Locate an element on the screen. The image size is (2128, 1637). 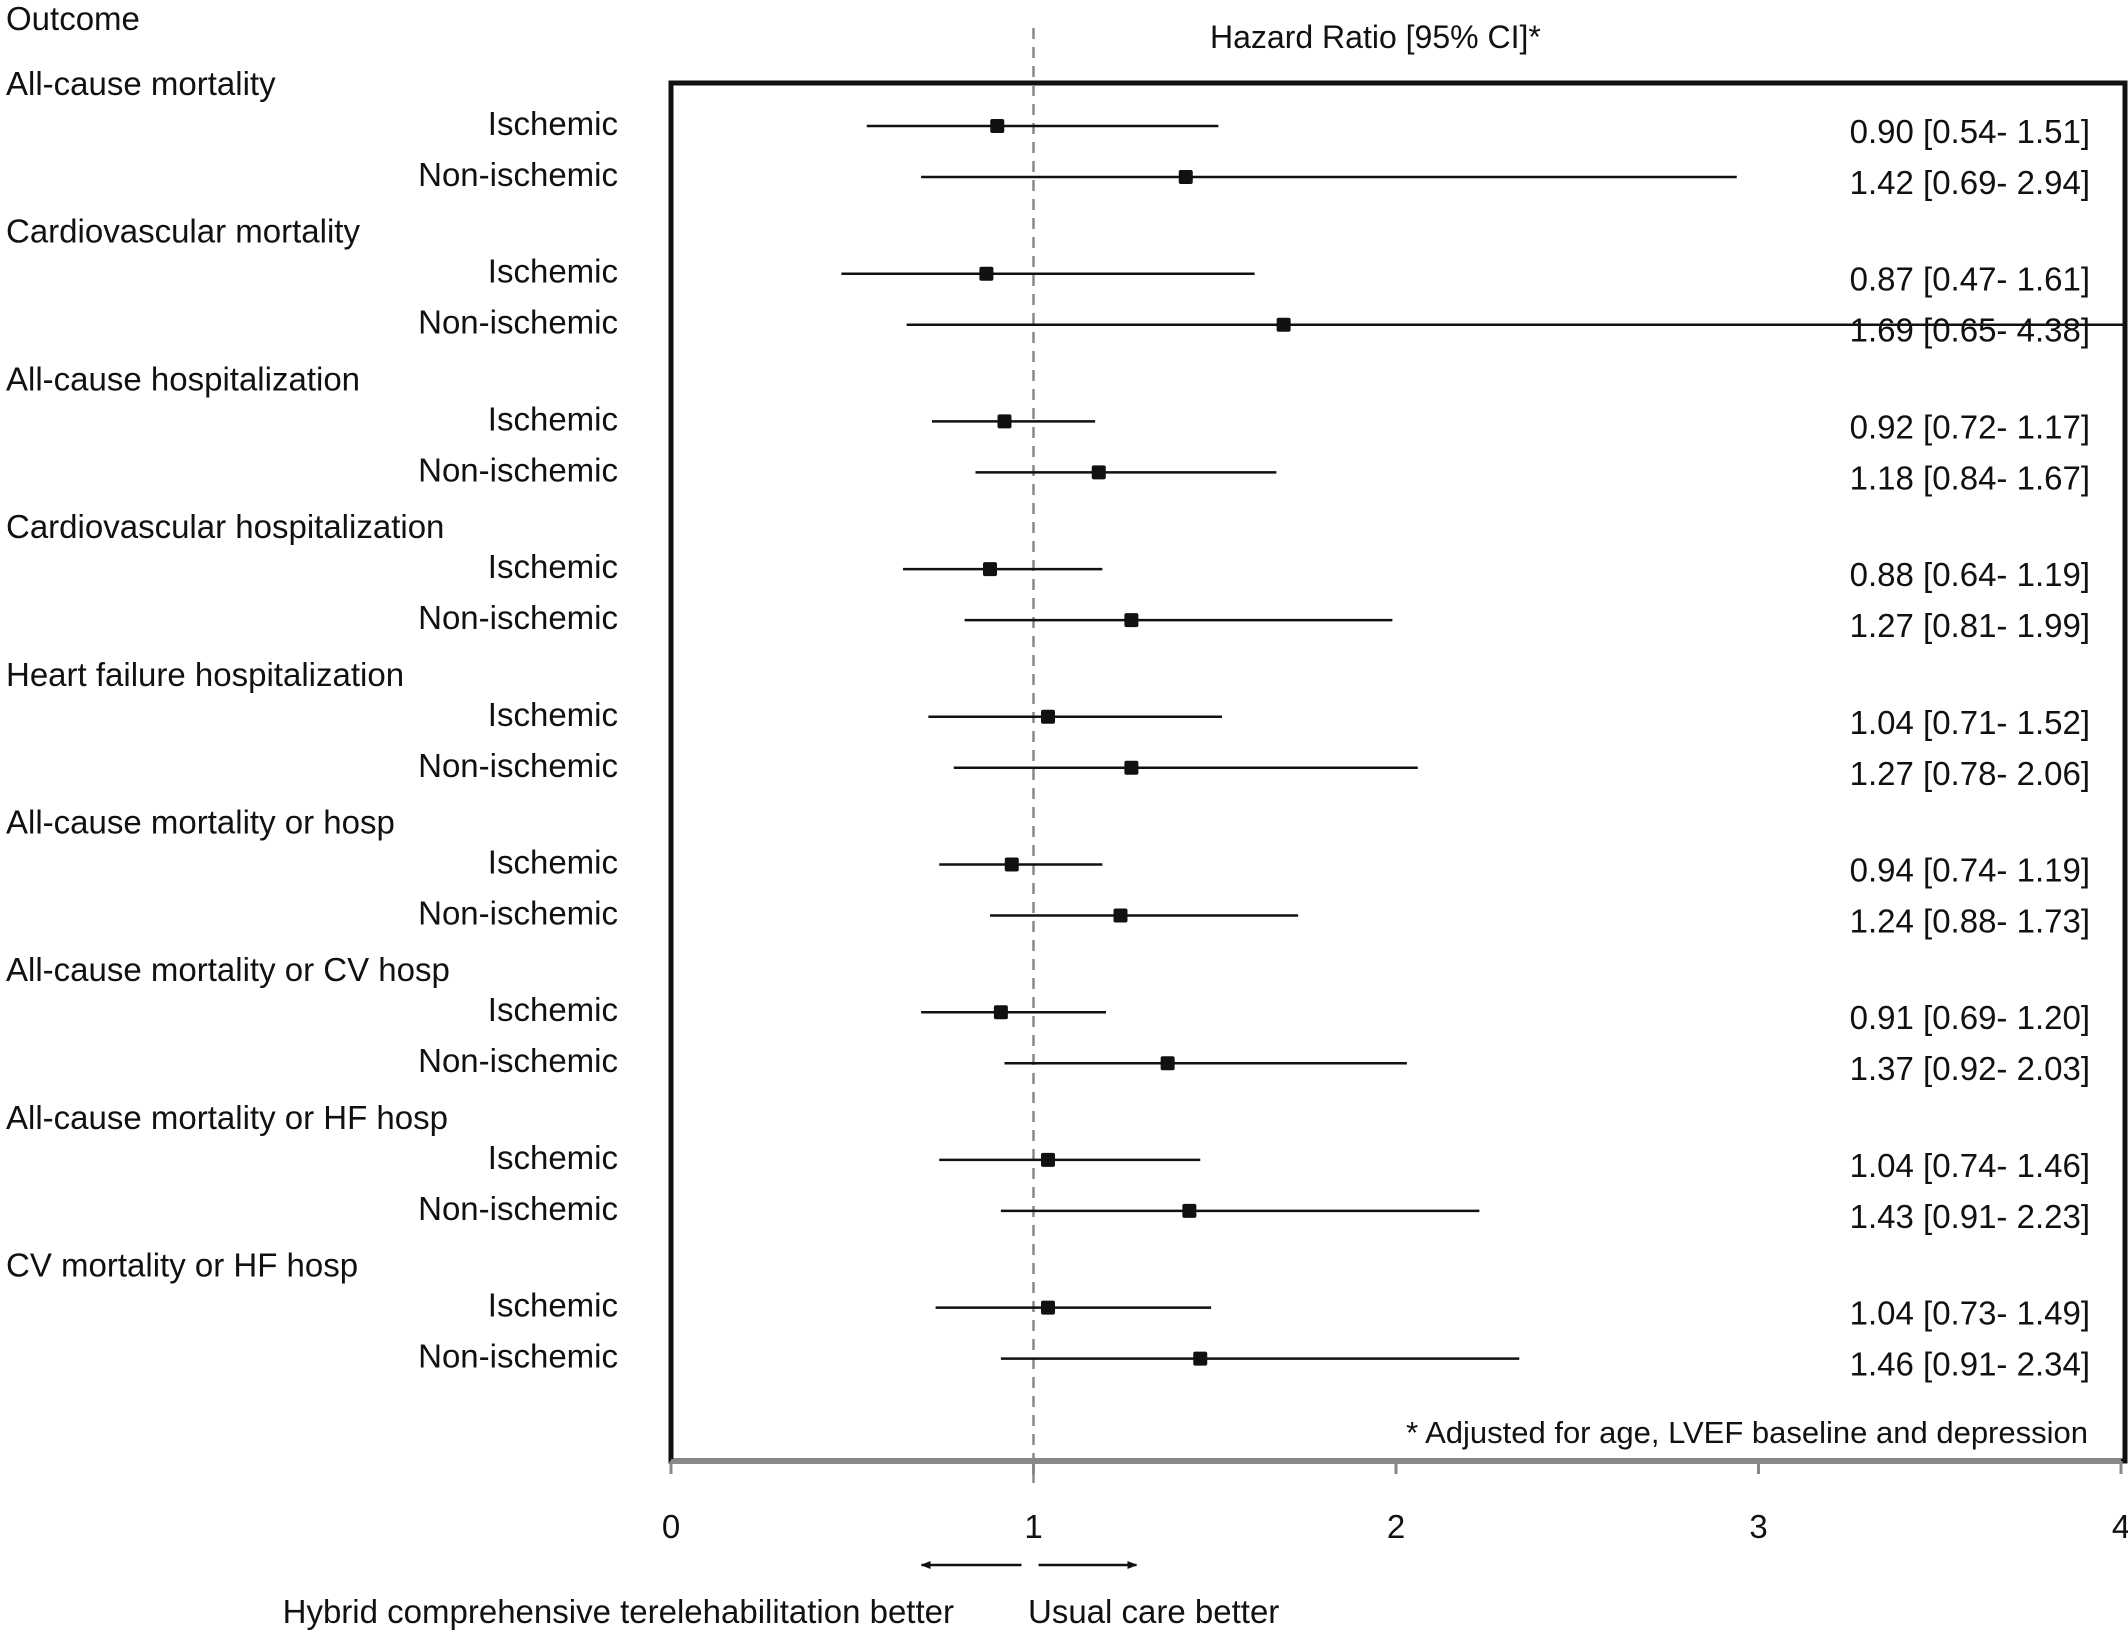
hr-ci-value: 0.87 [0.47- 1.61] is located at coordinates (1970, 279).